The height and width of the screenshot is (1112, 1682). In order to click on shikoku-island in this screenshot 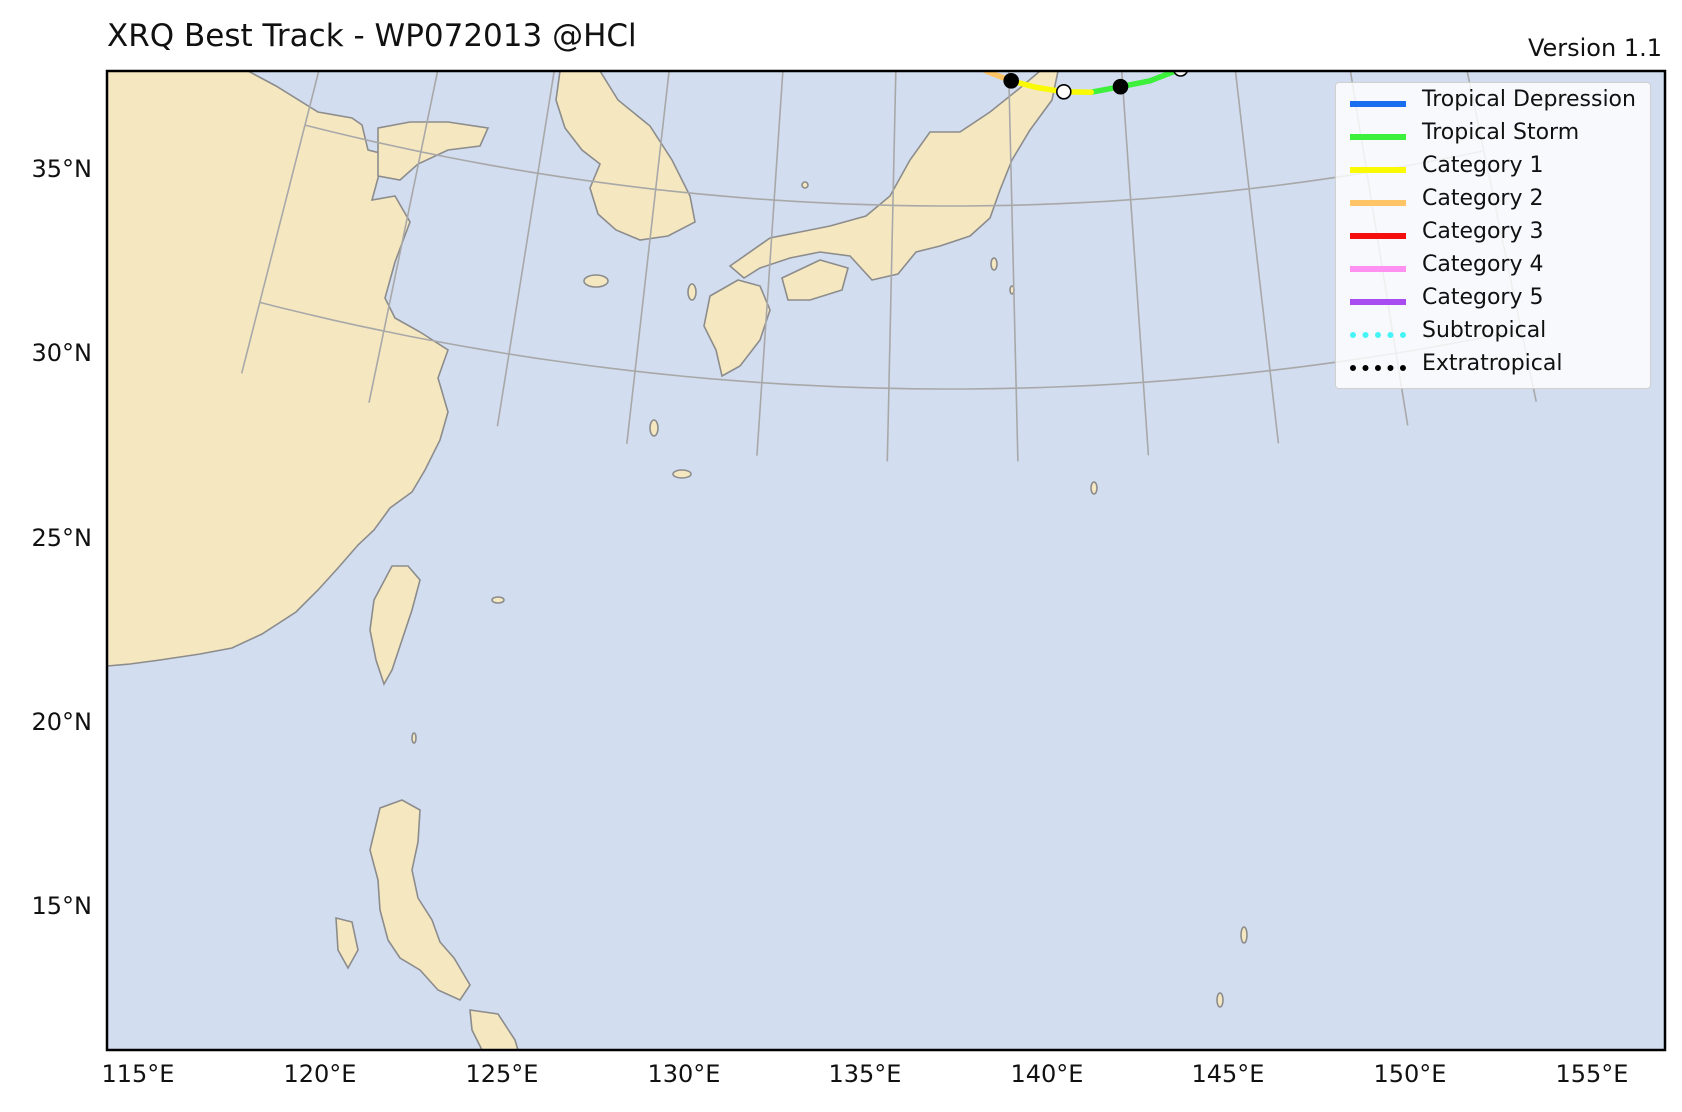, I will do `click(815, 280)`.